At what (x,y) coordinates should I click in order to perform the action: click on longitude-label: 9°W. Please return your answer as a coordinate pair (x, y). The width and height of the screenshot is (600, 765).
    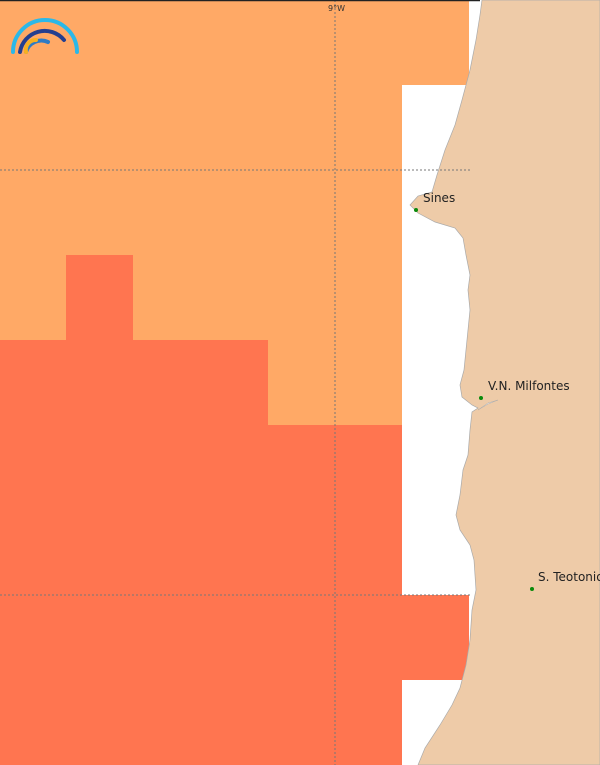
    Looking at the image, I should click on (336, 8).